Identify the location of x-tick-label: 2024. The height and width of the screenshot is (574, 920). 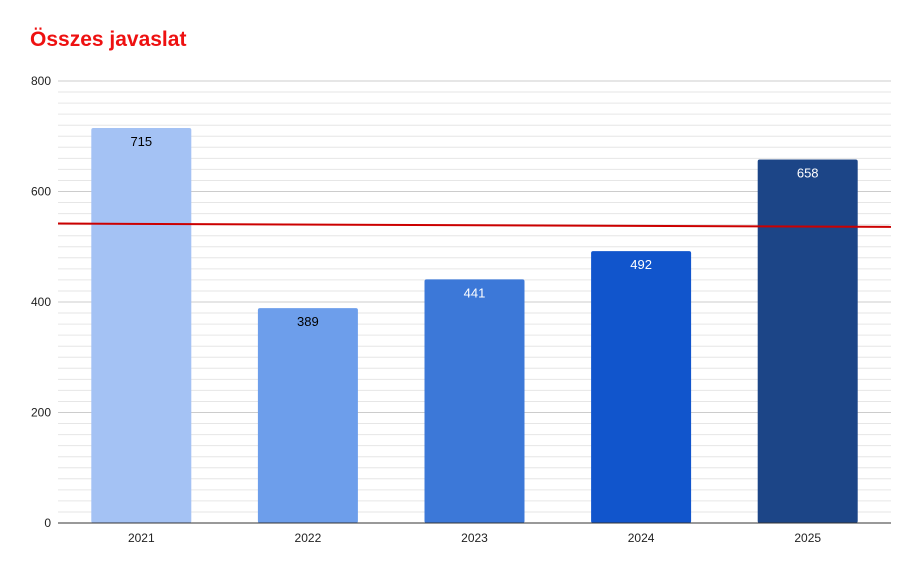
(641, 538).